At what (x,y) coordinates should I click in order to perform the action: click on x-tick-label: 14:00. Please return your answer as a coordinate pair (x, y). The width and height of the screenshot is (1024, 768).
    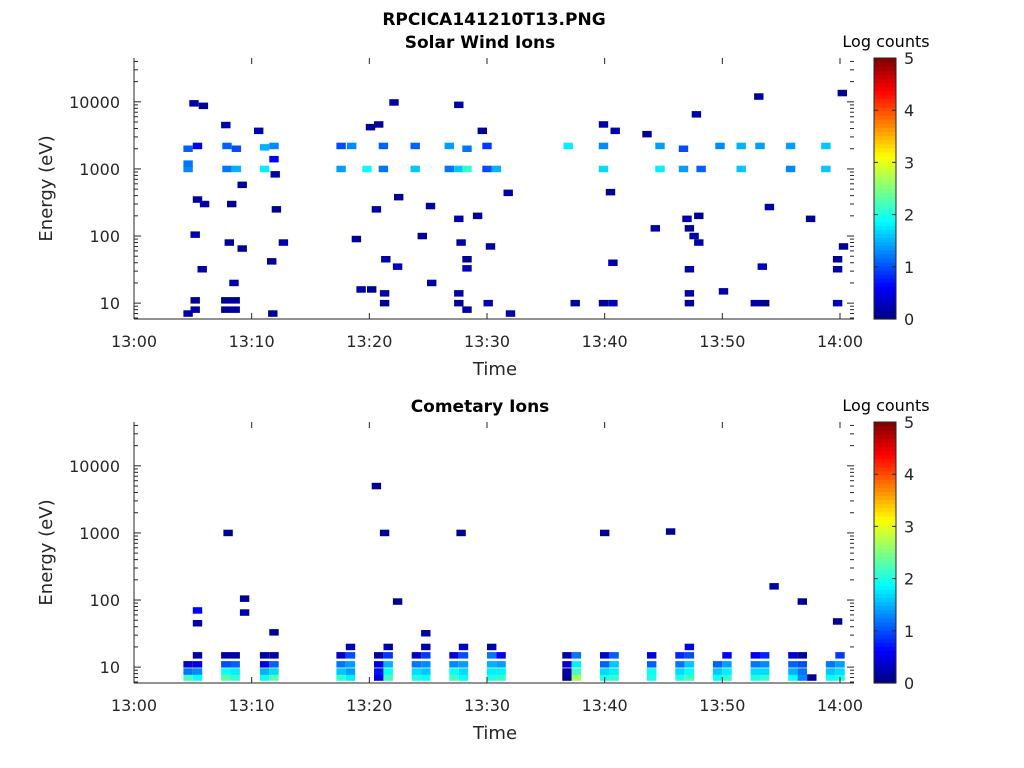
    Looking at the image, I should click on (840, 705).